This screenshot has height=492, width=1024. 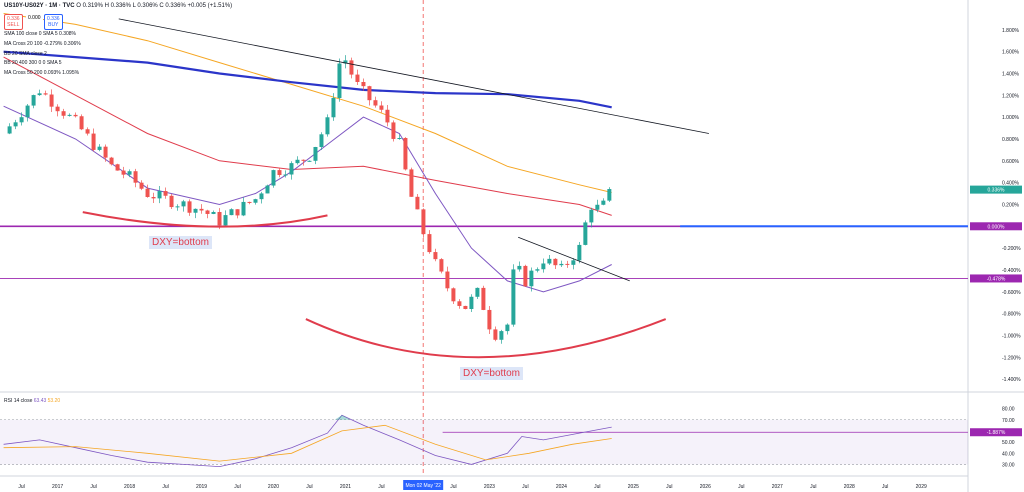 What do you see at coordinates (491, 373) in the screenshot?
I see `label-dxy-bottom-center: DXY=bottom` at bounding box center [491, 373].